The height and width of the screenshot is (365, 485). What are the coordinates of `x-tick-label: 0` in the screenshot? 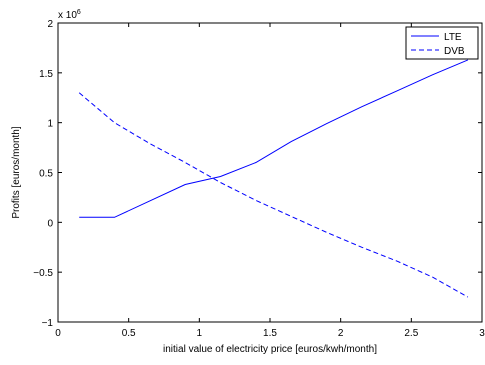 It's located at (58, 333).